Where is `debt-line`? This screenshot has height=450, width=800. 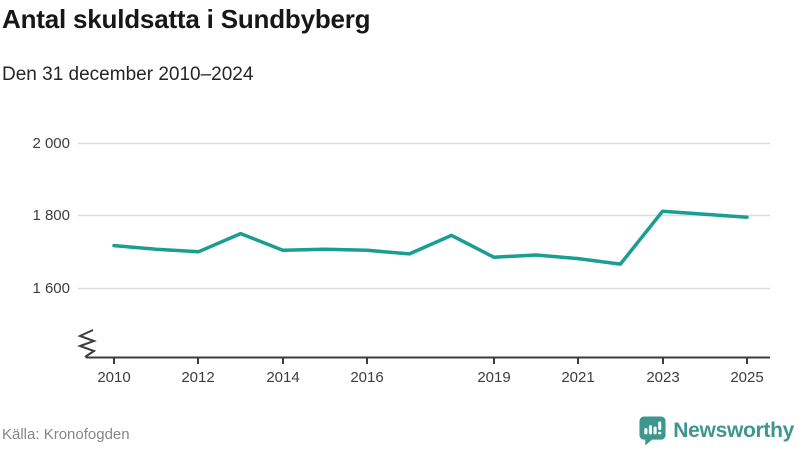 debt-line is located at coordinates (430, 237).